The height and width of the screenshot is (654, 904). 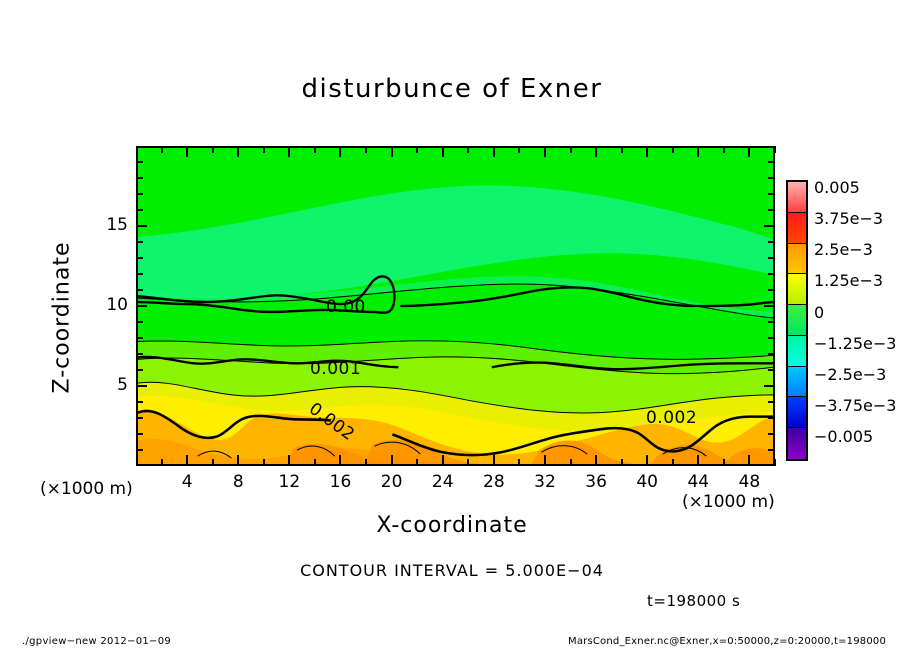 I want to click on colorbar-tick-label: 3.75e−3, so click(x=849, y=218).